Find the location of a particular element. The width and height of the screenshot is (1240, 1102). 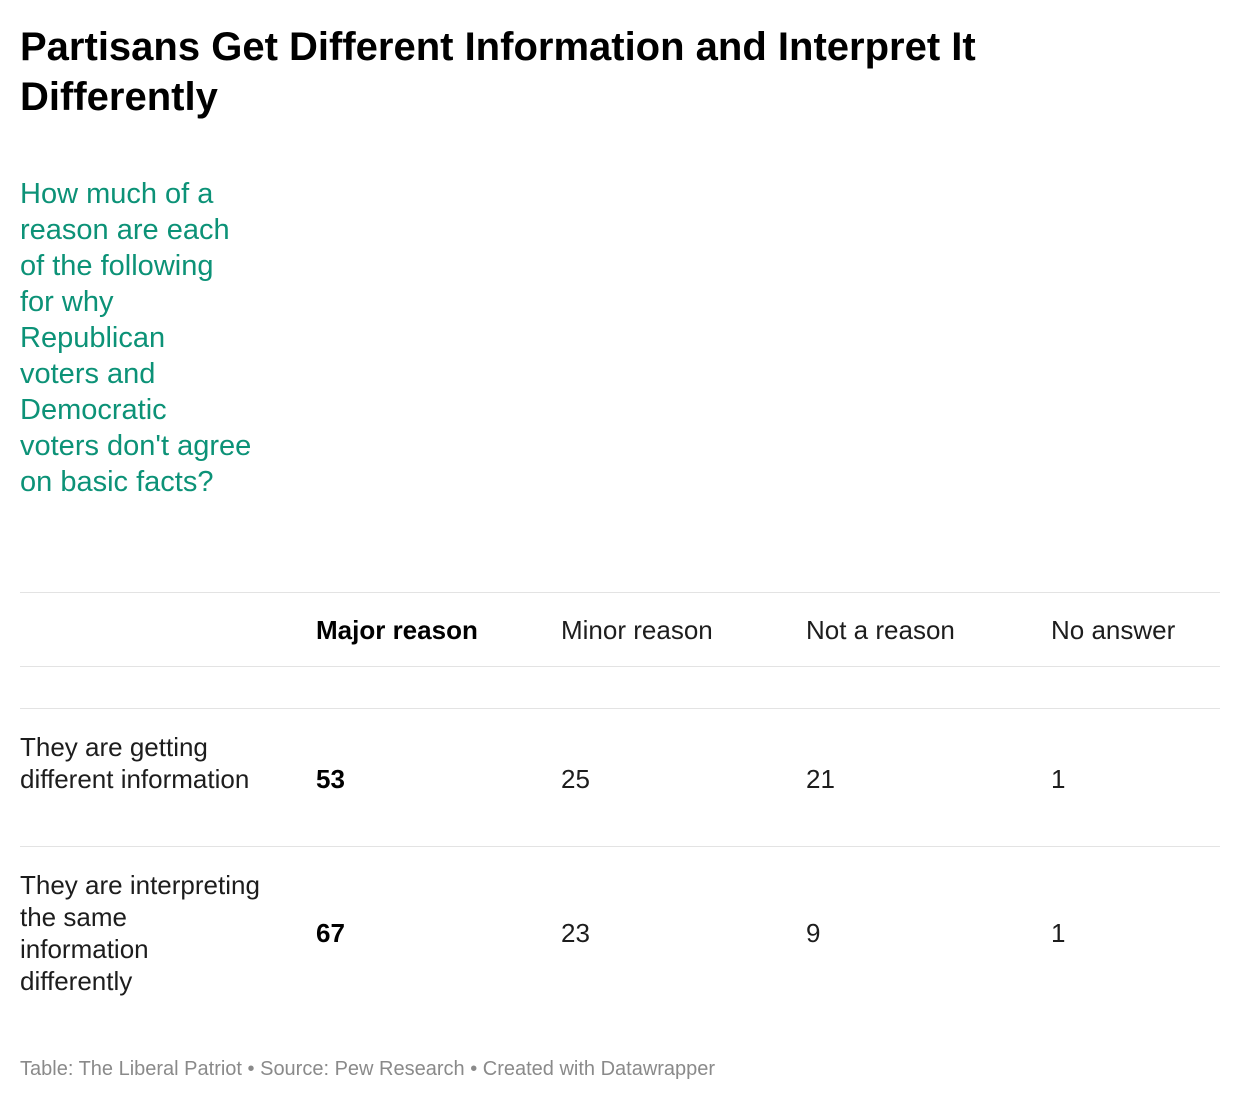

row-label-different-information: They are getting different information is located at coordinates (135, 763).